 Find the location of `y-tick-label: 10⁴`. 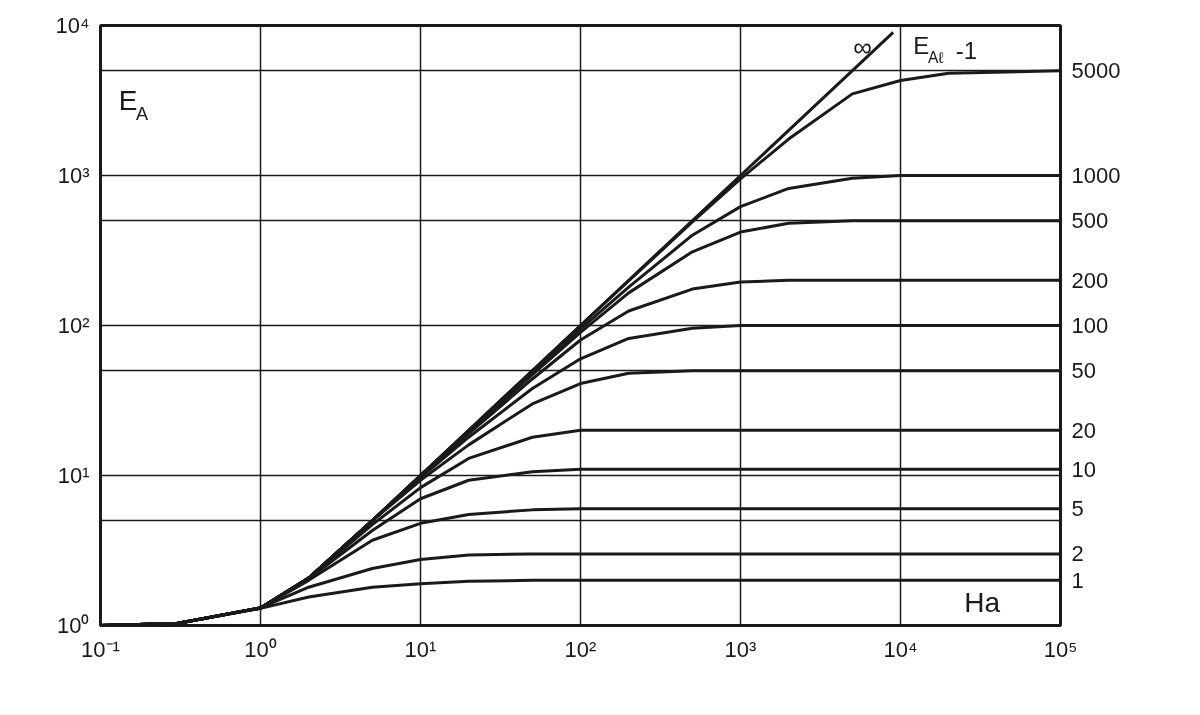

y-tick-label: 10⁴ is located at coordinates (72, 25).